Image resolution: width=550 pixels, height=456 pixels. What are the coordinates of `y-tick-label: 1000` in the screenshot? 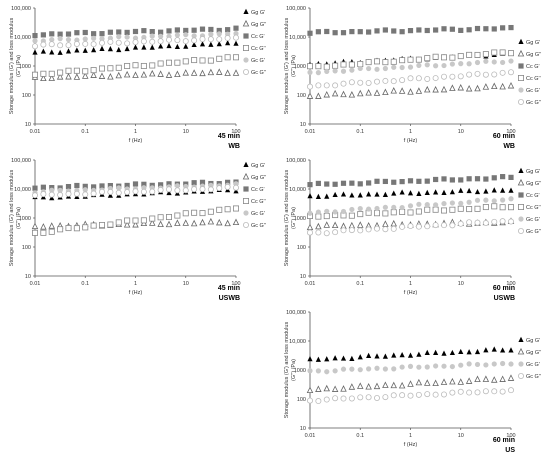 It's located at (300, 67).